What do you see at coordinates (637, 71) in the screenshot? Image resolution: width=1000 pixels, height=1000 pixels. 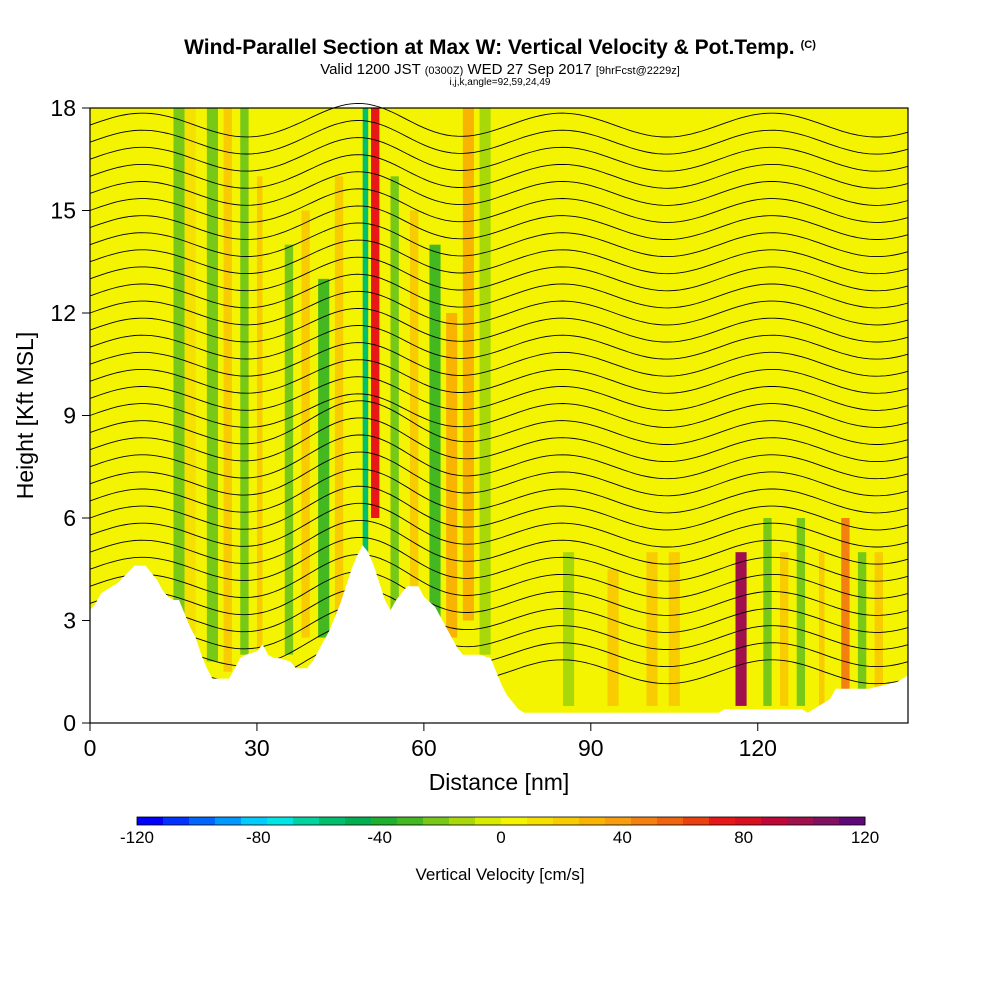 I see `forecast-info: [9hrFcst@2229z]` at bounding box center [637, 71].